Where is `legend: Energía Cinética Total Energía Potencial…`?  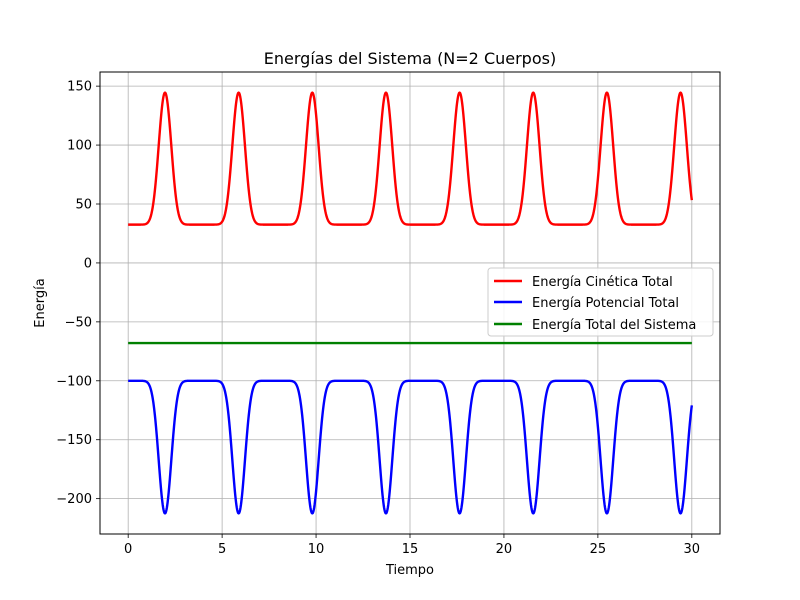
legend: Energía Cinética Total Energía Potencial… is located at coordinates (600, 302).